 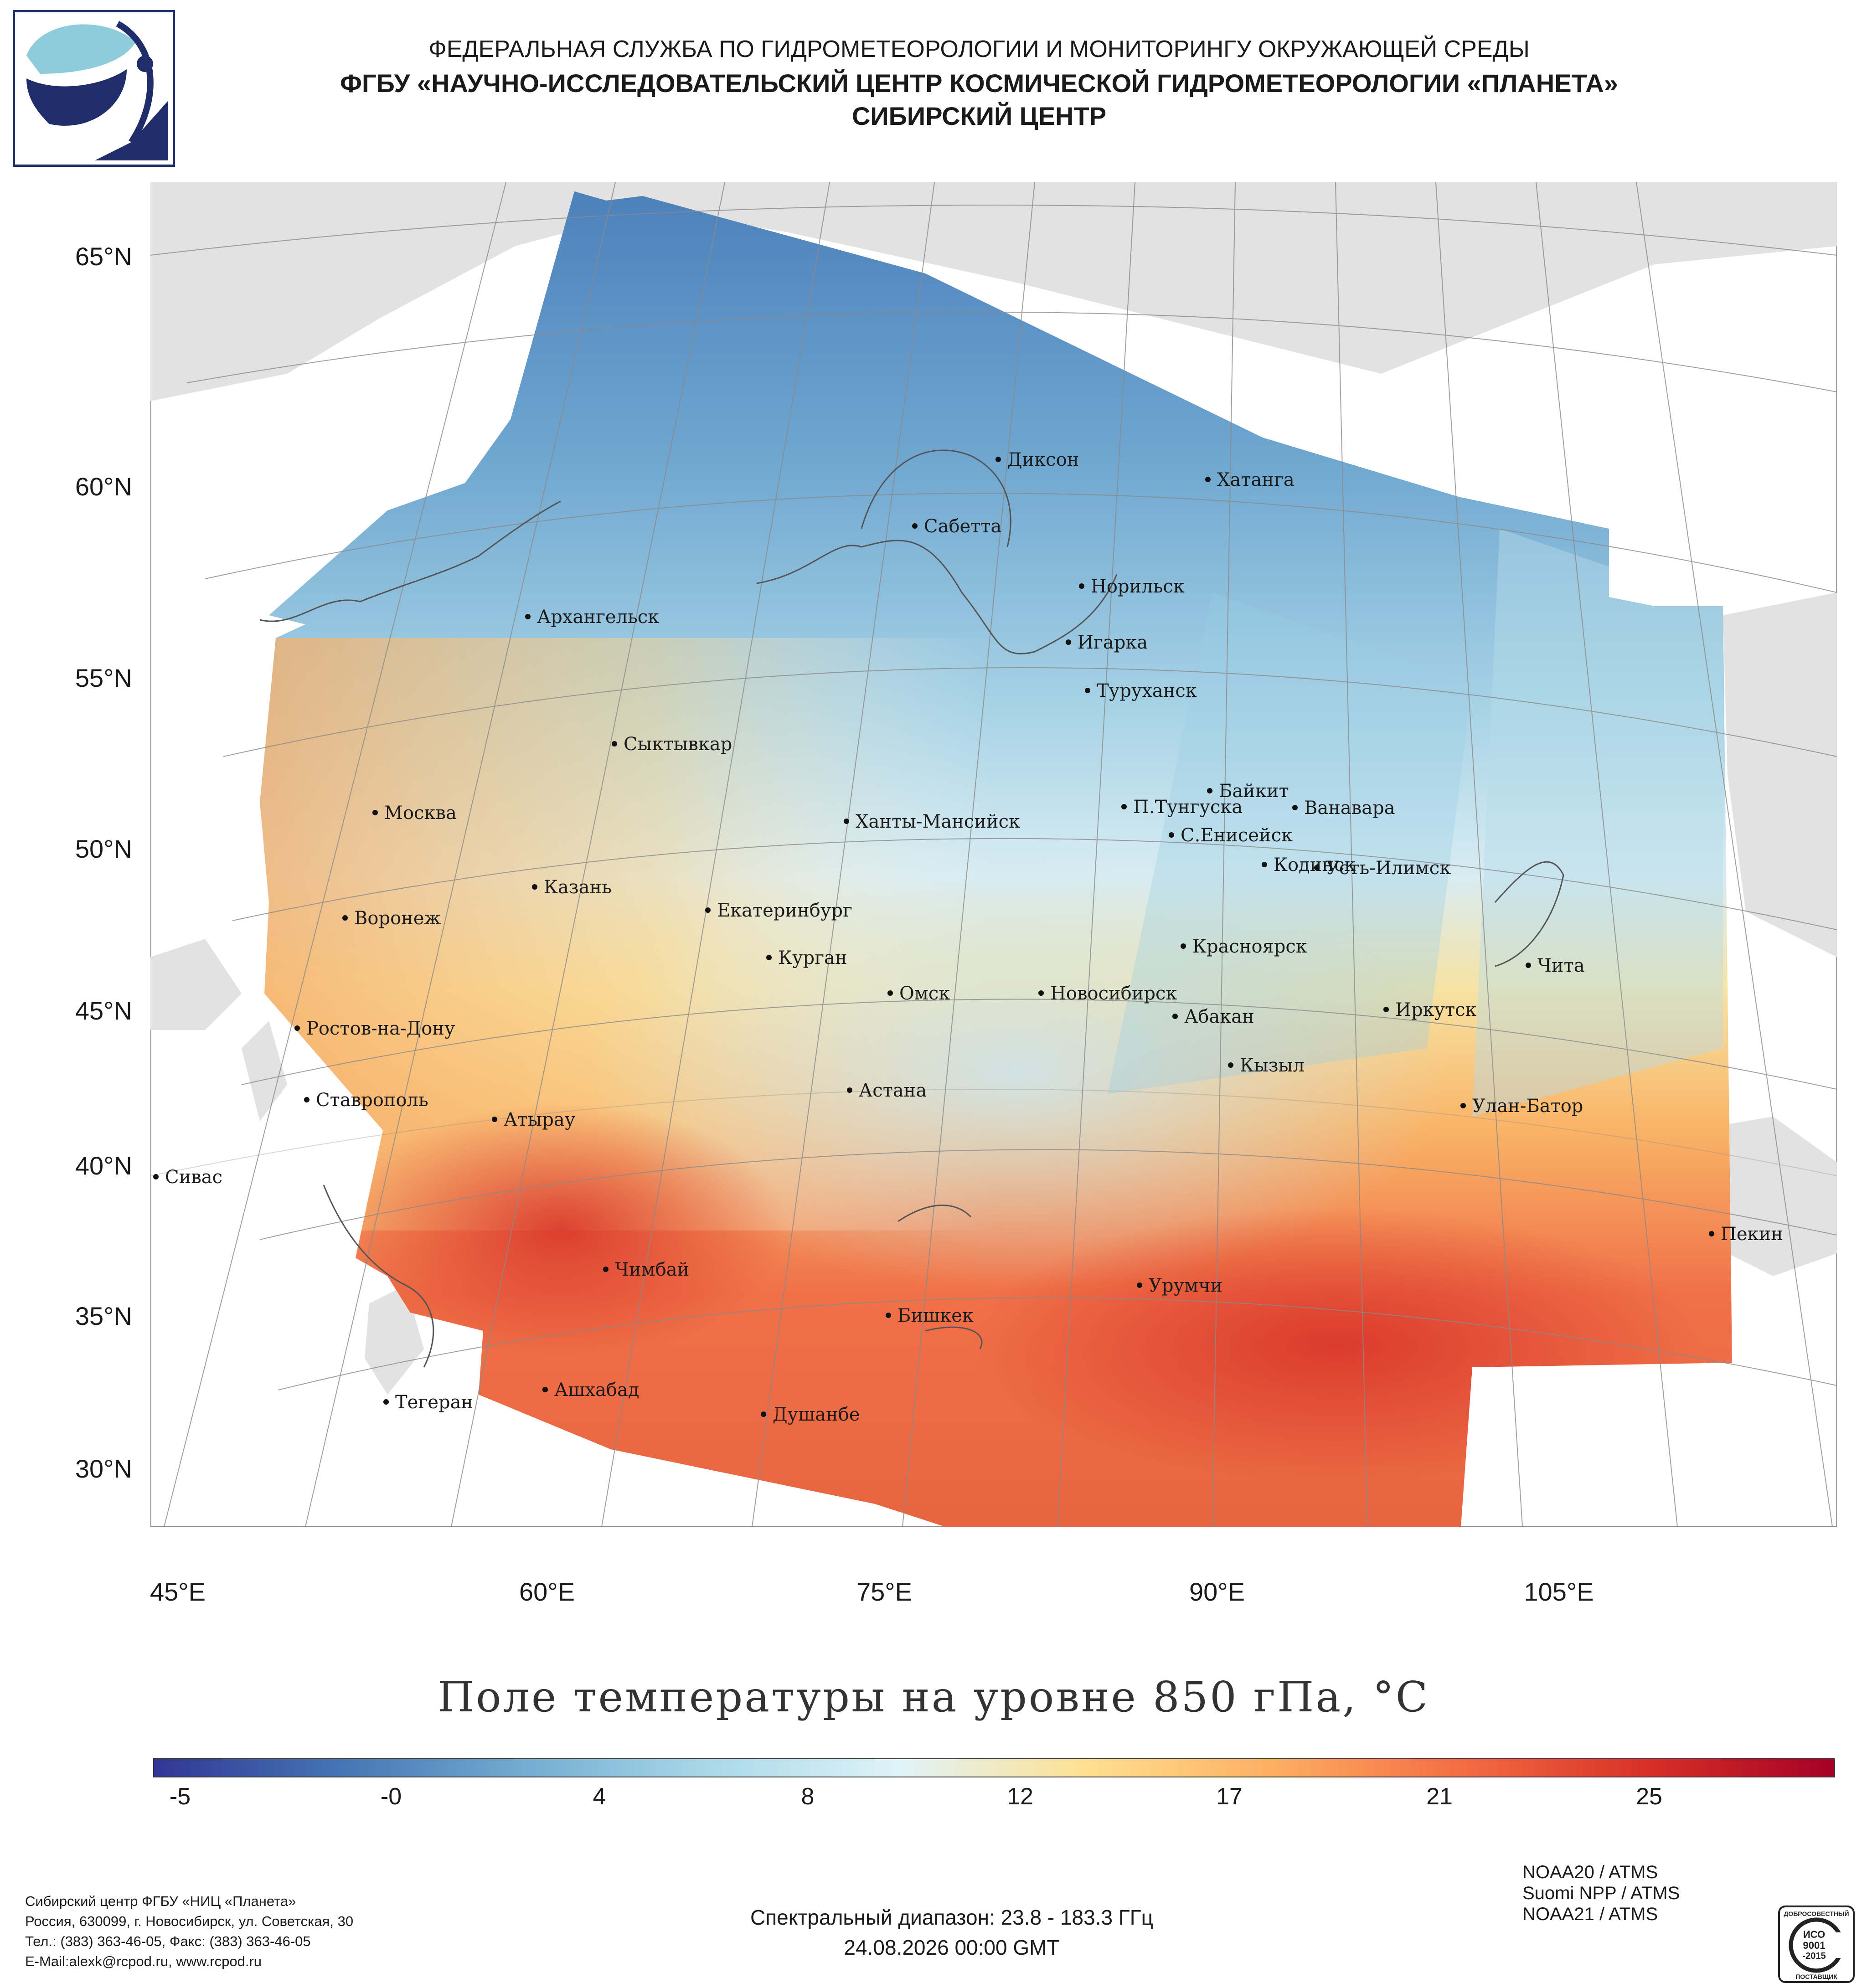 What do you see at coordinates (1814, 1935) in the screenshot?
I see `svg-text: ИСО` at bounding box center [1814, 1935].